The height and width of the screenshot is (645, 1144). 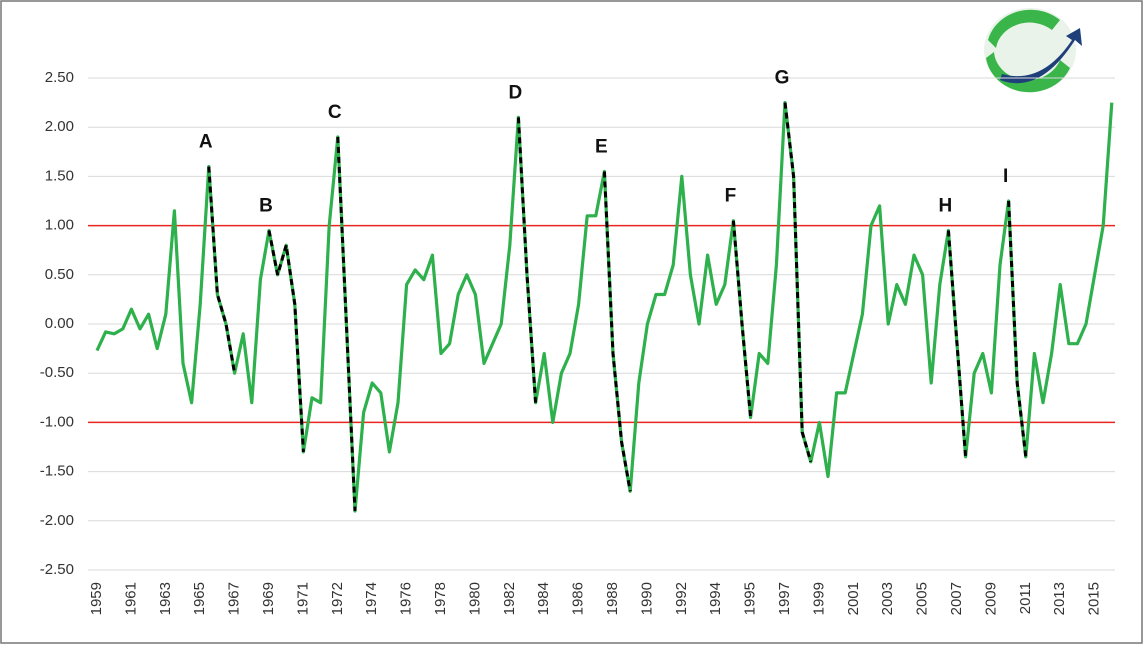 What do you see at coordinates (59, 126) in the screenshot?
I see `y-tick-label: 2.00` at bounding box center [59, 126].